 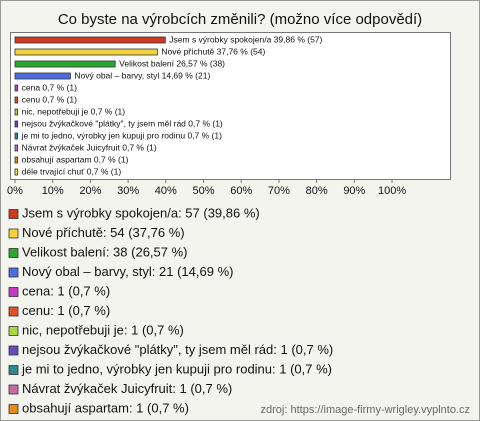 I want to click on legend-label: déle trvající chuť: 1 (0,7 %), so click(x=100, y=420).